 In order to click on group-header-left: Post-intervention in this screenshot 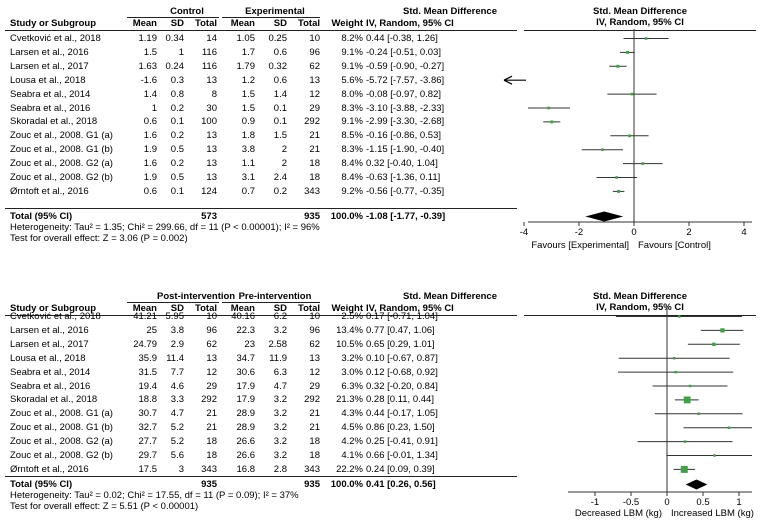, I will do `click(196, 296)`.